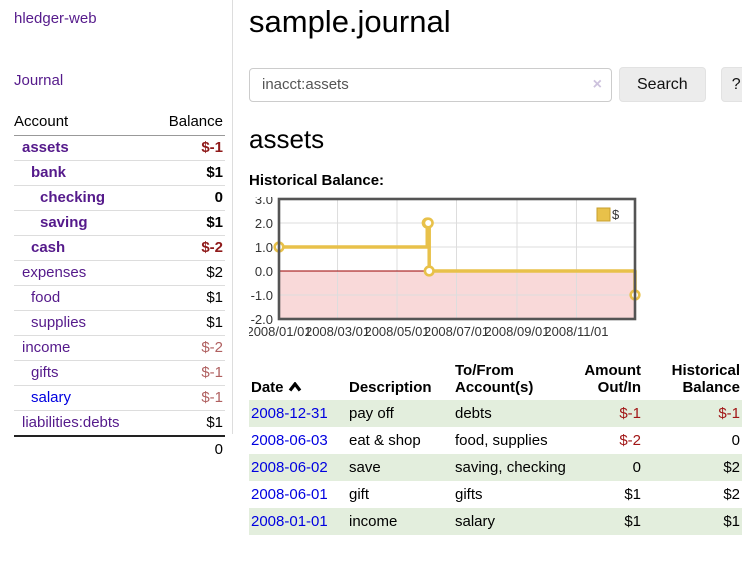  What do you see at coordinates (512, 467) in the screenshot?
I see `transaction-accounts: saving, checking` at bounding box center [512, 467].